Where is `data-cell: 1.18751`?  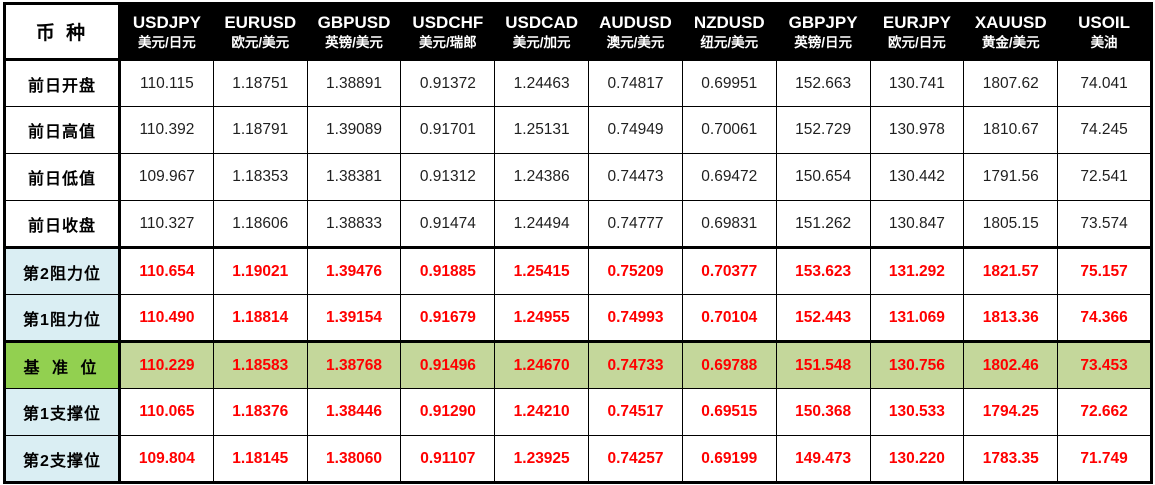
data-cell: 1.18751 is located at coordinates (260, 83).